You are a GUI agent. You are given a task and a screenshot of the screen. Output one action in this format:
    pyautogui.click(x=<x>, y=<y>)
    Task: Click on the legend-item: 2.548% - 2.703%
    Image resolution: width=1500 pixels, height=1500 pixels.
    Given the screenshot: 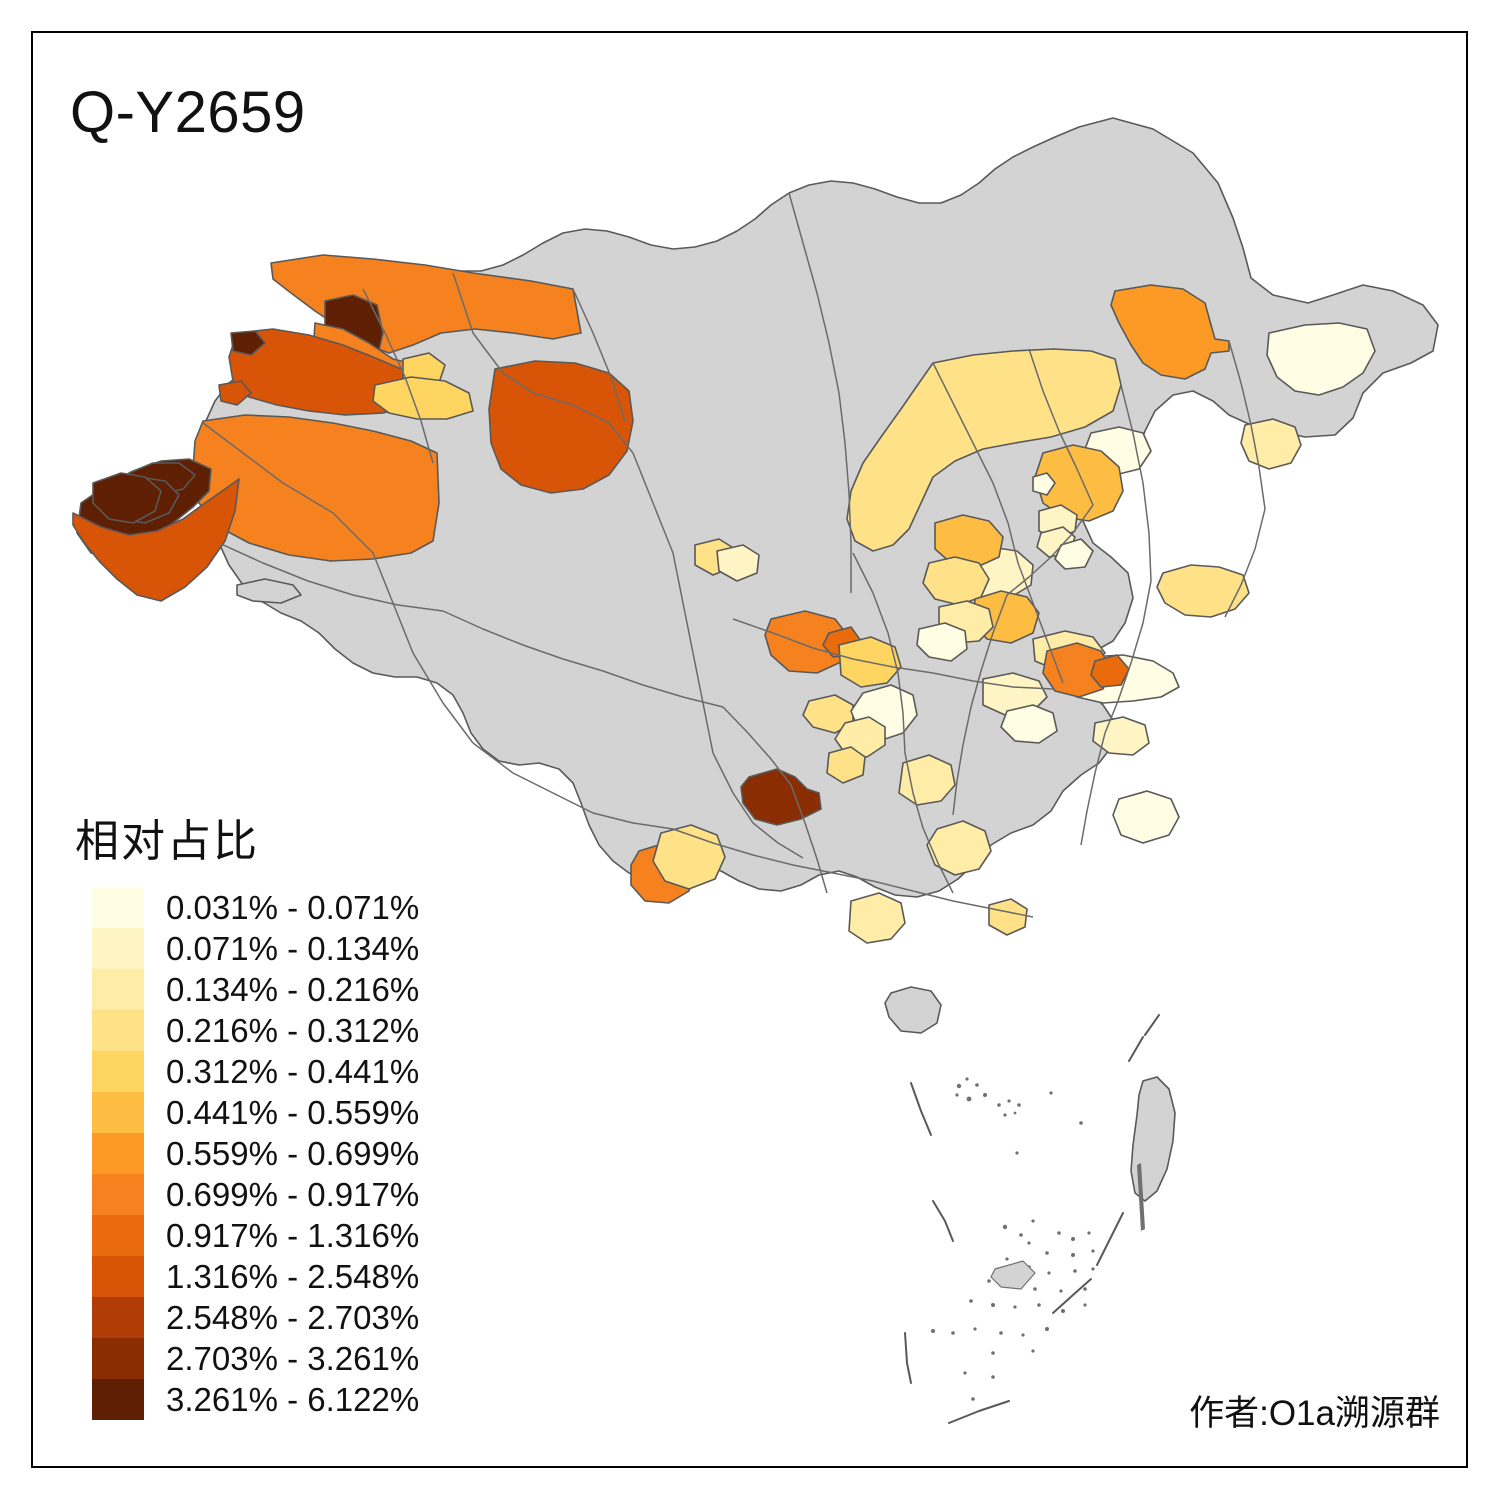 What is the action you would take?
    pyautogui.click(x=263, y=1317)
    